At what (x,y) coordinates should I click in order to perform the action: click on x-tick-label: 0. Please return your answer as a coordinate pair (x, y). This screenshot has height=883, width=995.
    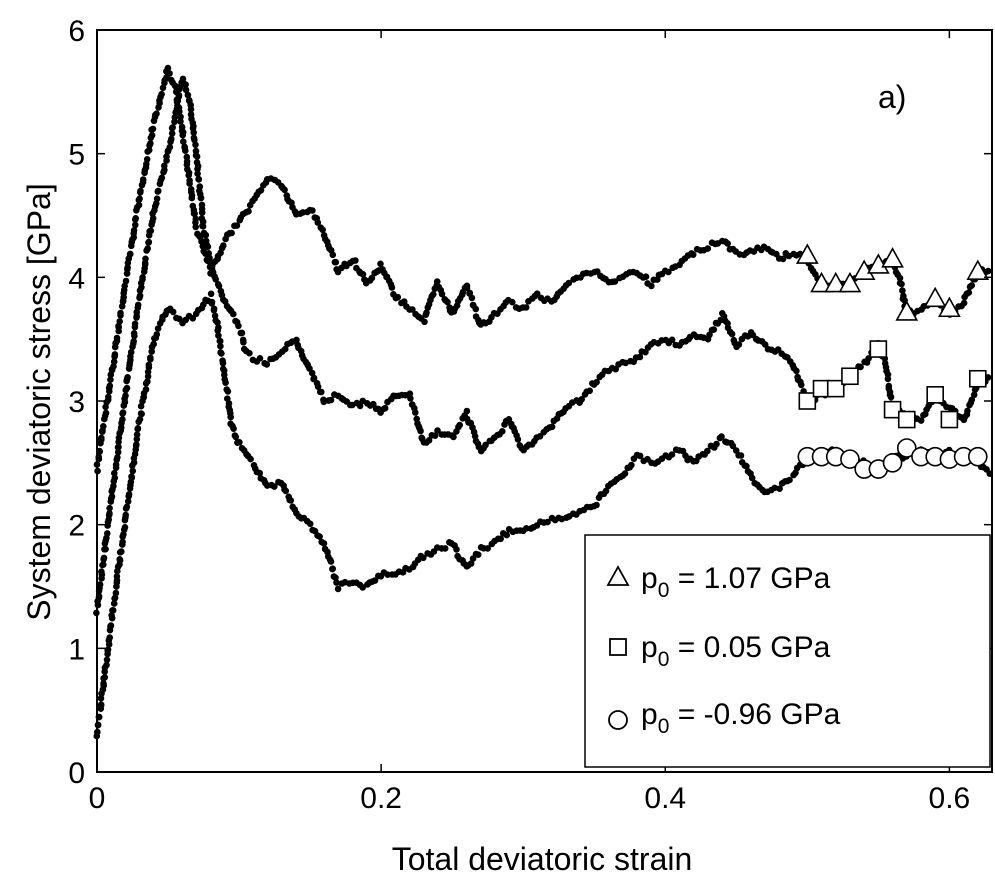
    Looking at the image, I should click on (97, 798).